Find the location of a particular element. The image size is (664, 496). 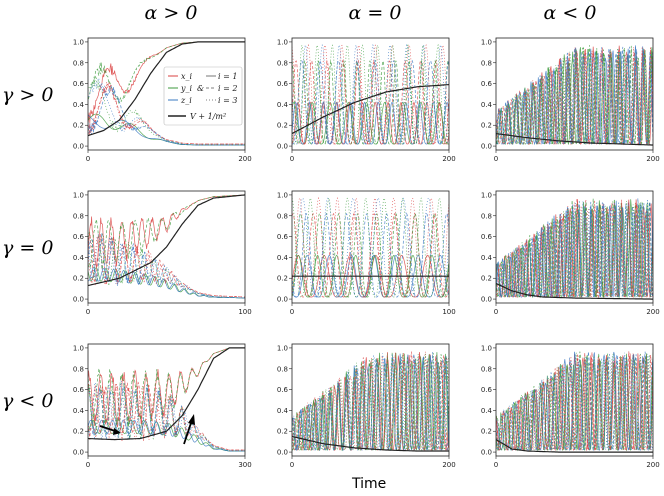

subplot-r1-c1: 0.0 0.2 0.4 0.6 0.8 1.0 0 100 is located at coordinates (366, 253).